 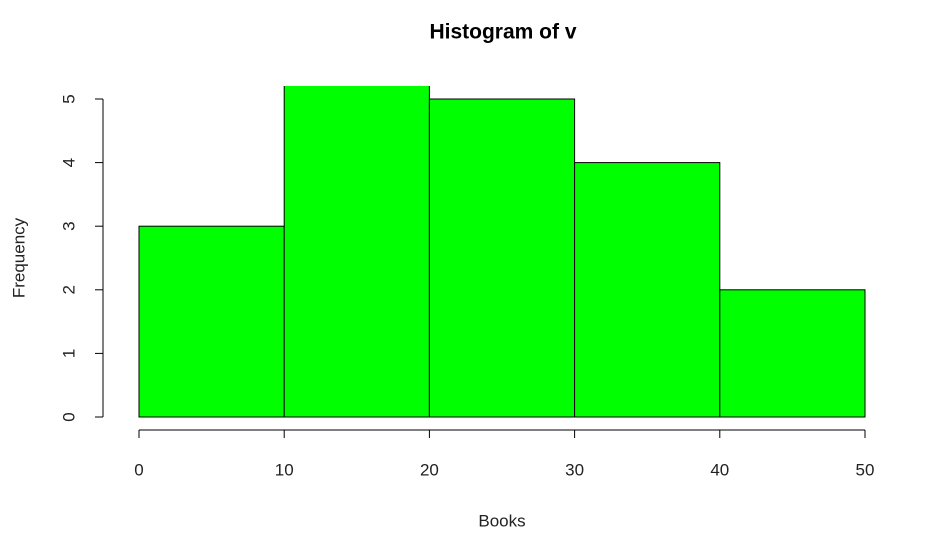 What do you see at coordinates (18, 257) in the screenshot?
I see `y-axis-label: Frequency` at bounding box center [18, 257].